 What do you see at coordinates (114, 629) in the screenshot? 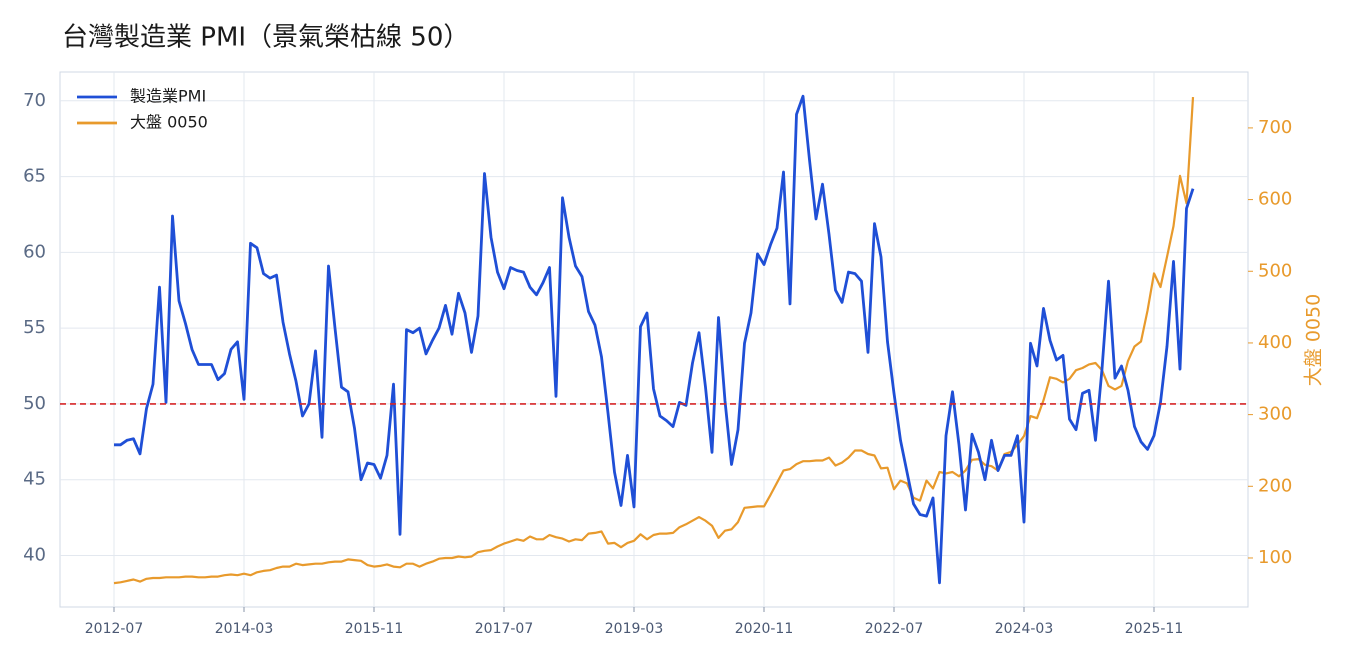
I see `x-tick-label: 2012-07` at bounding box center [114, 629].